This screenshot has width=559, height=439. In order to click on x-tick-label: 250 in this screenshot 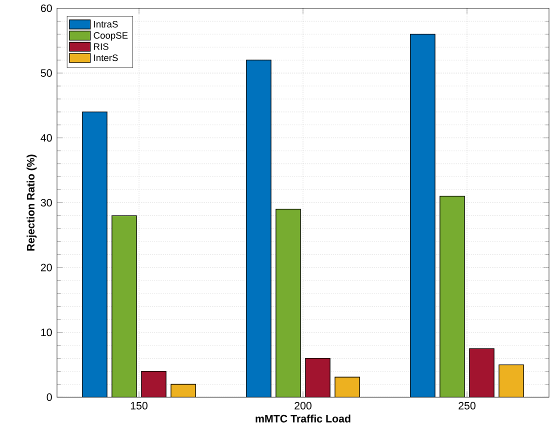, I will do `click(467, 406)`.